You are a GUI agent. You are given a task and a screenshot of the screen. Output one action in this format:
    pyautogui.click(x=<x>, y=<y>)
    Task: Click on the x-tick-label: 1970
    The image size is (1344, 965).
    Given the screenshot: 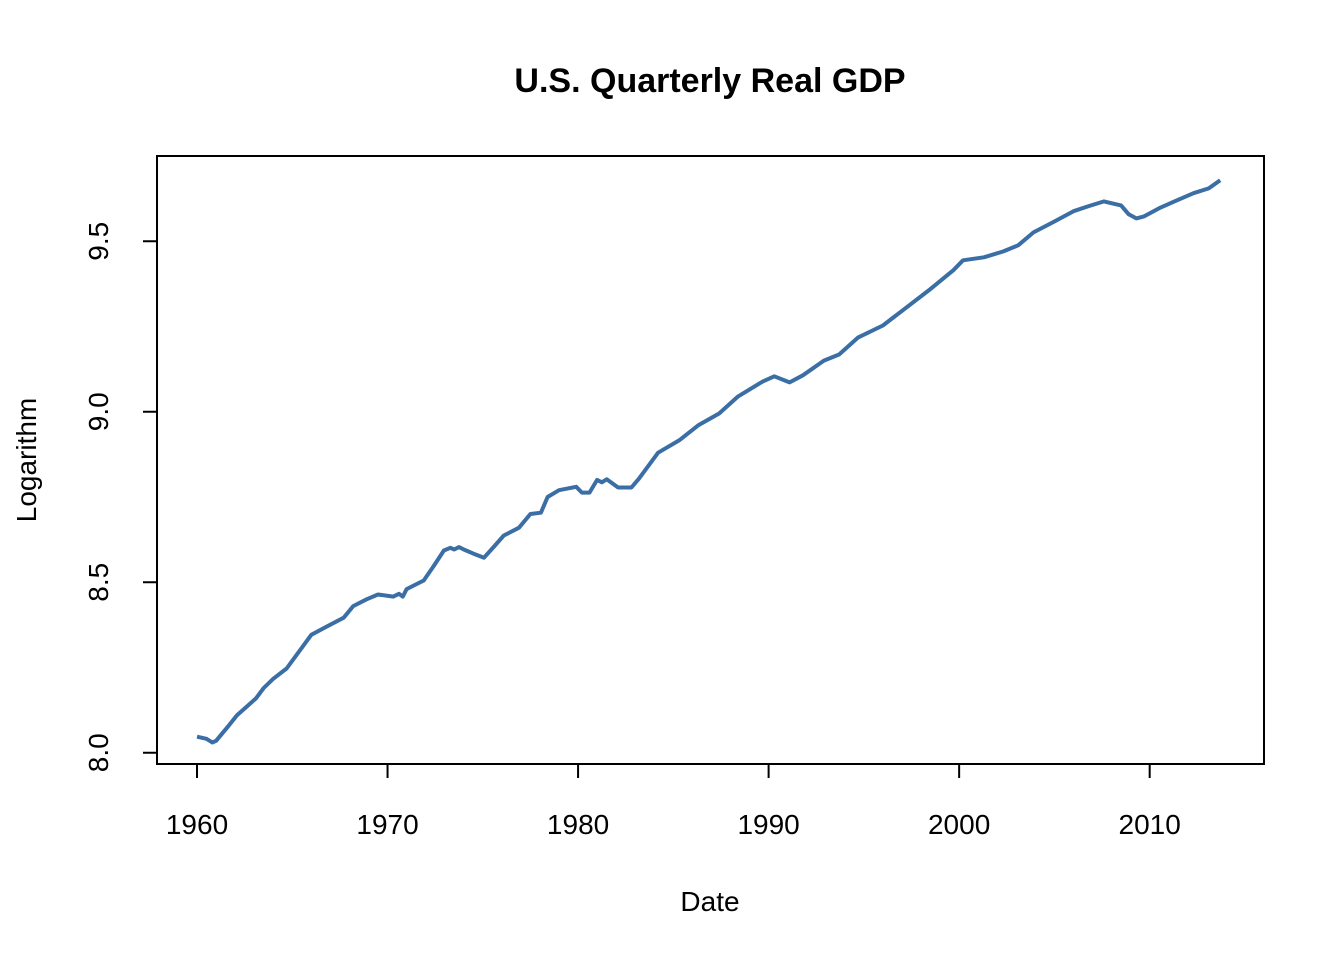 What is the action you would take?
    pyautogui.click(x=387, y=824)
    